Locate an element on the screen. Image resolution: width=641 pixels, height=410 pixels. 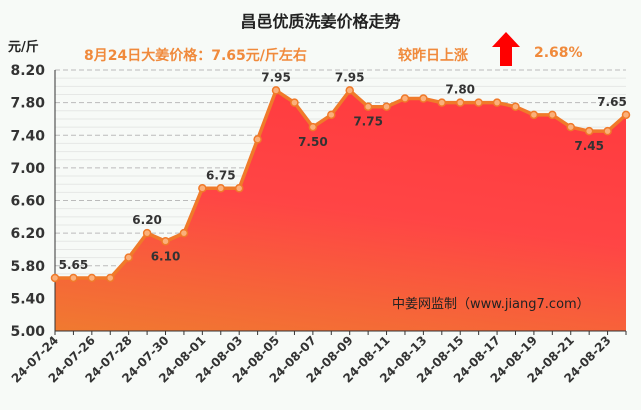
change-value: 2.68% is located at coordinates (558, 53).